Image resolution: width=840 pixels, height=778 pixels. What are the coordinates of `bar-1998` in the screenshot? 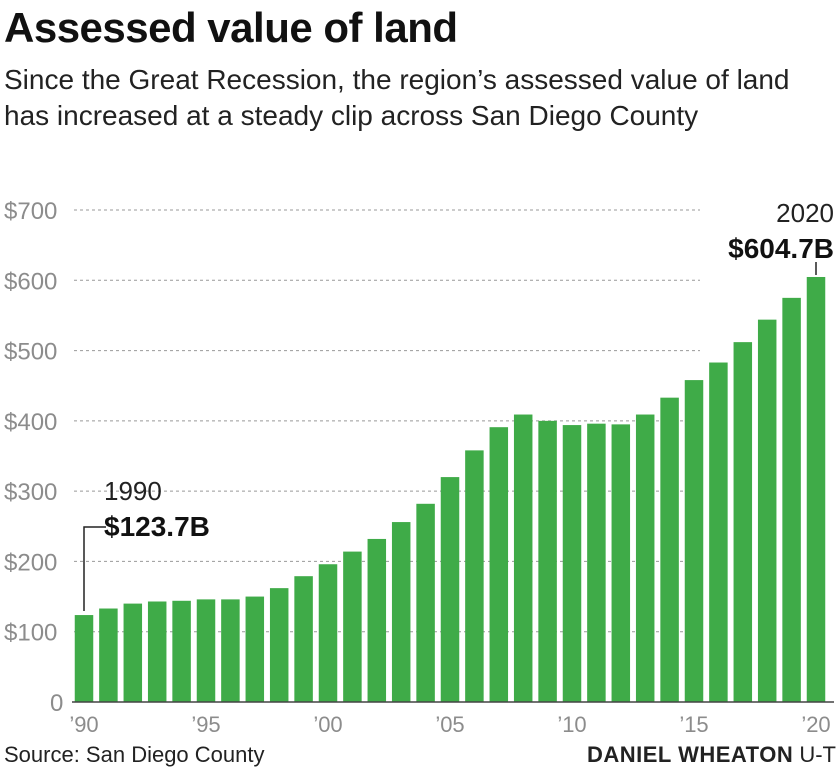 It's located at (279, 645).